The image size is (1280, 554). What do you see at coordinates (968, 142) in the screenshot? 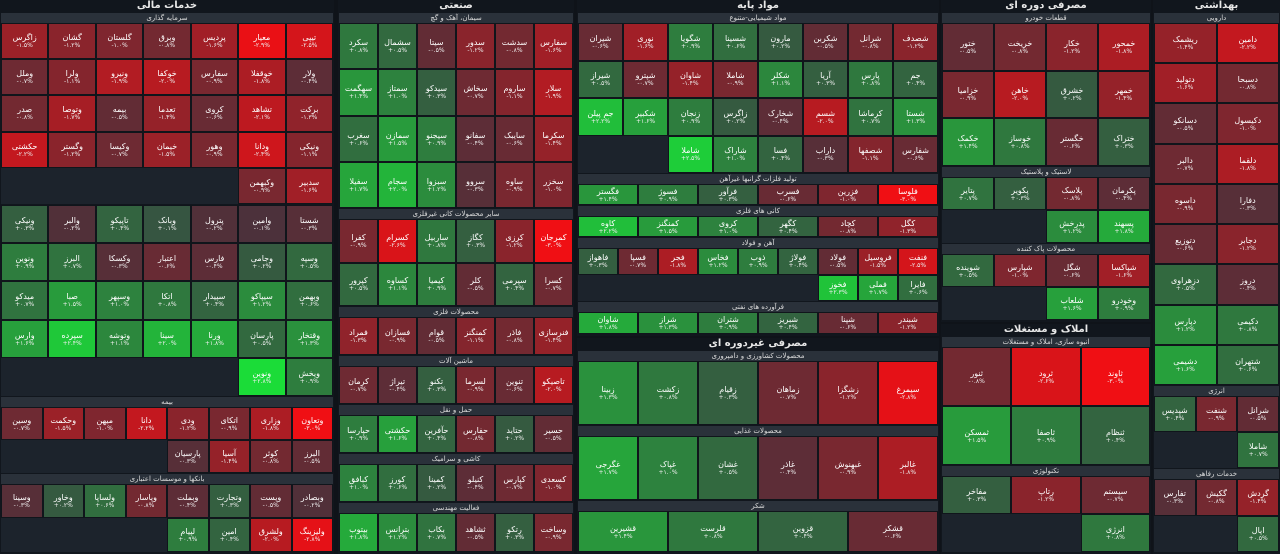
I see `stock-tile: خکمک +۱.۴%` at bounding box center [968, 142].